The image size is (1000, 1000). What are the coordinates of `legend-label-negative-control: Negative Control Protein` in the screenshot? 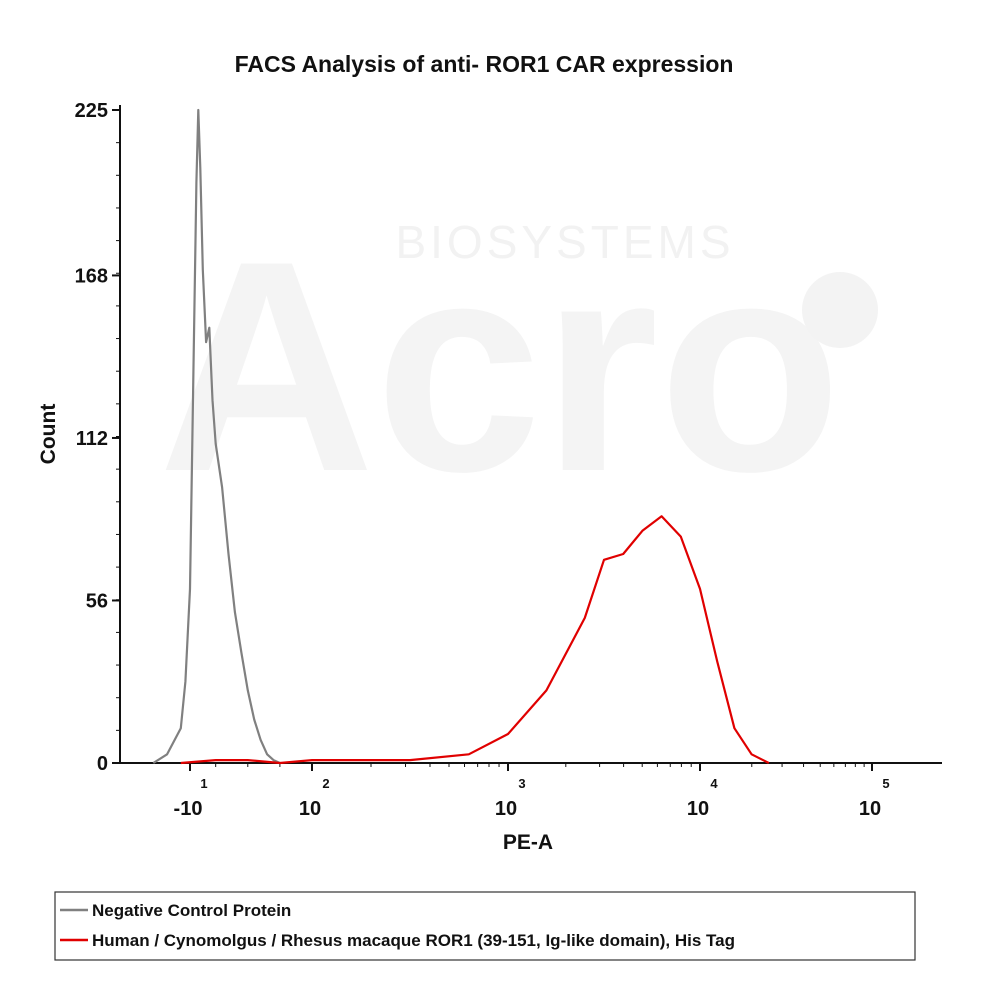 It's located at (191, 910).